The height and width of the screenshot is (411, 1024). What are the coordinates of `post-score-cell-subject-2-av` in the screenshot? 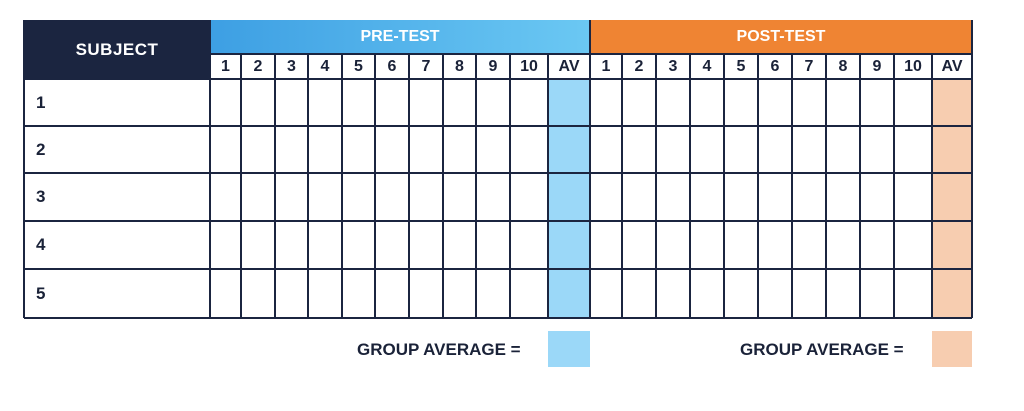 It's located at (952, 149).